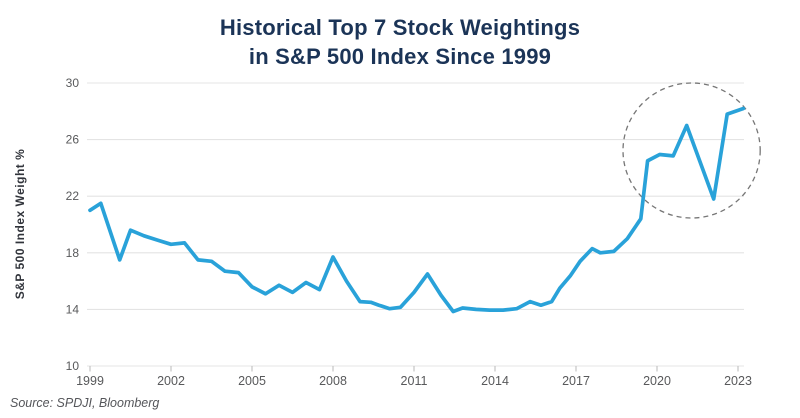  What do you see at coordinates (400, 27) in the screenshot?
I see `chart-title-line1: Historical Top 7 Stock Weightings` at bounding box center [400, 27].